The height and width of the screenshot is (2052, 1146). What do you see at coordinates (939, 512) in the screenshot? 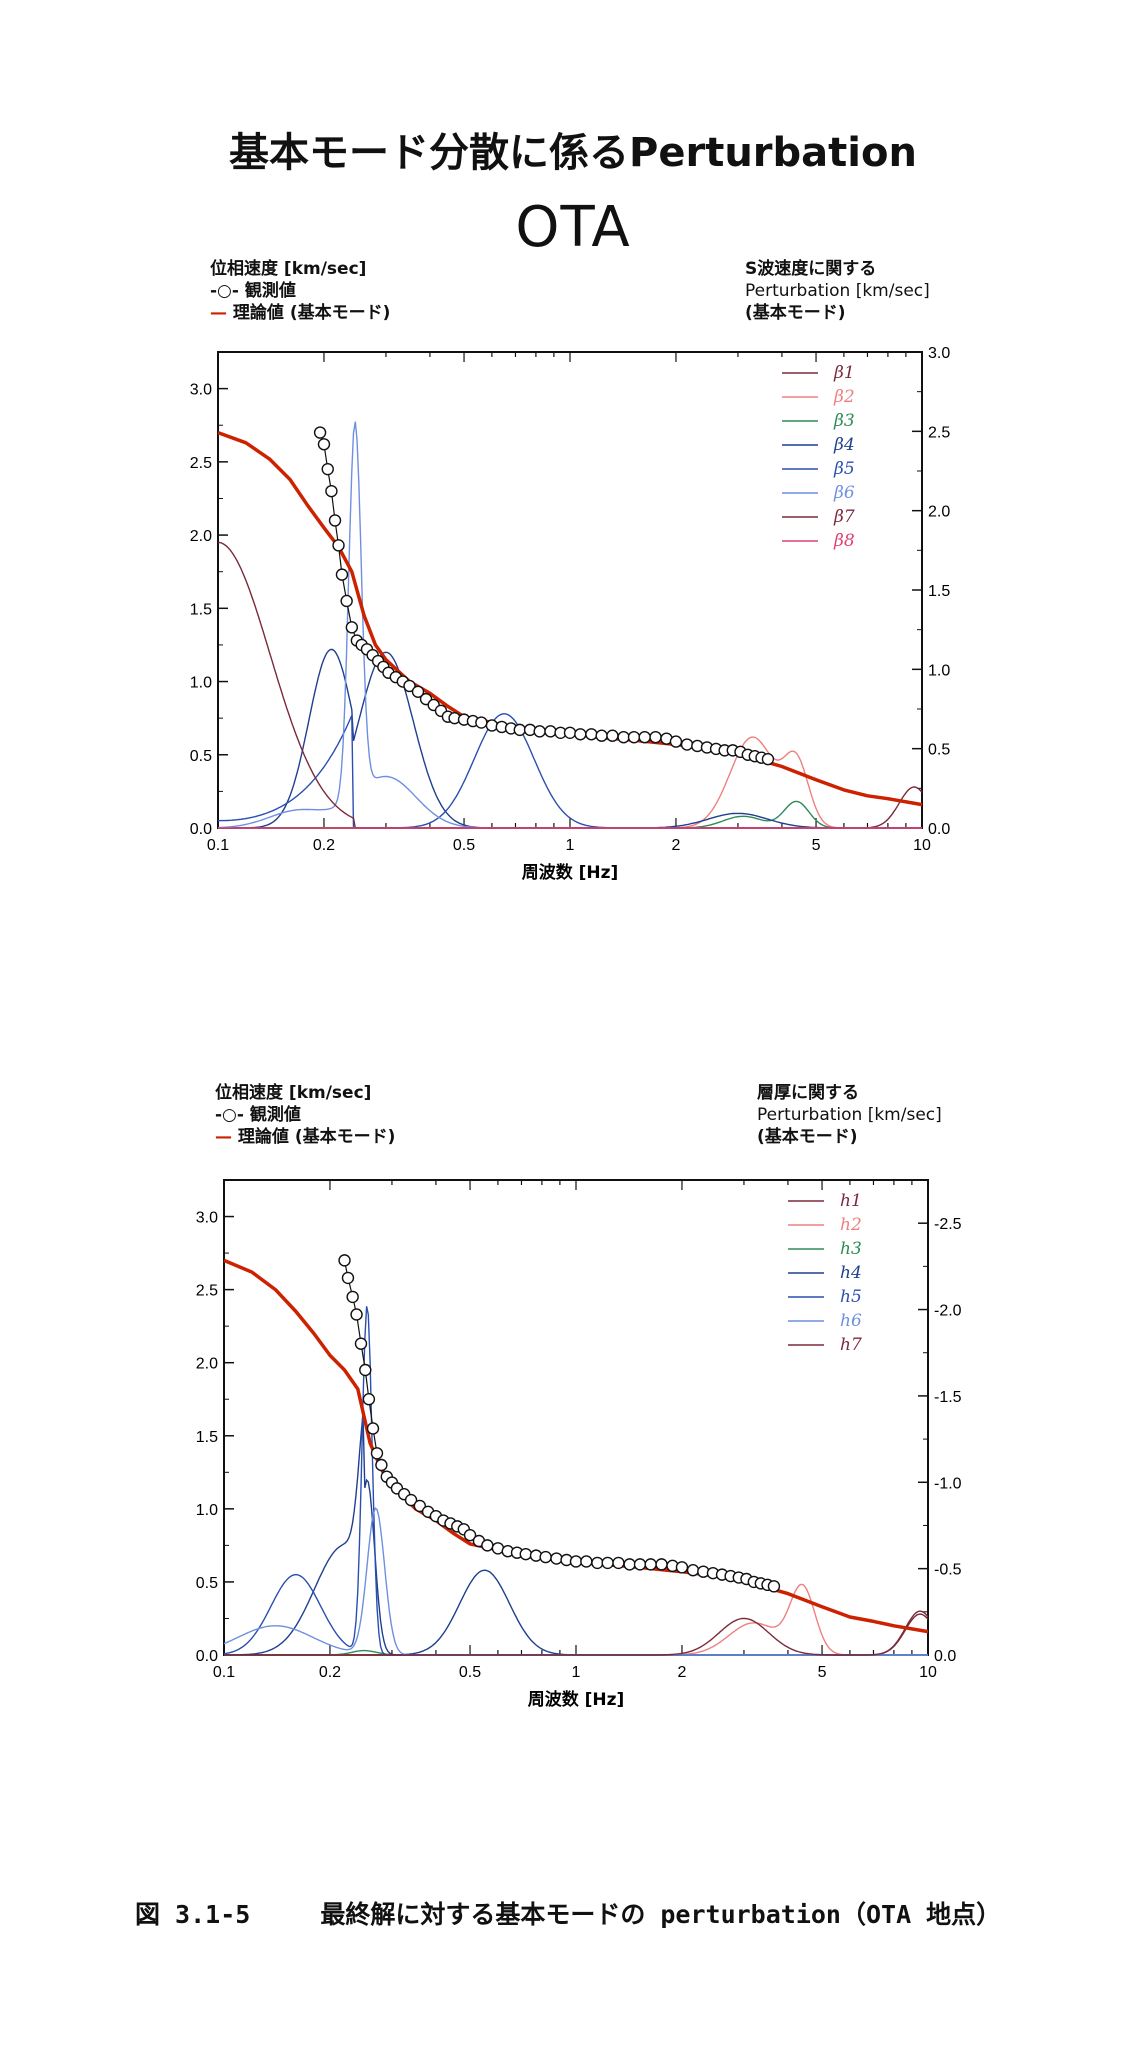
I see `panel1-right-tick-label: 2.0` at bounding box center [939, 512].